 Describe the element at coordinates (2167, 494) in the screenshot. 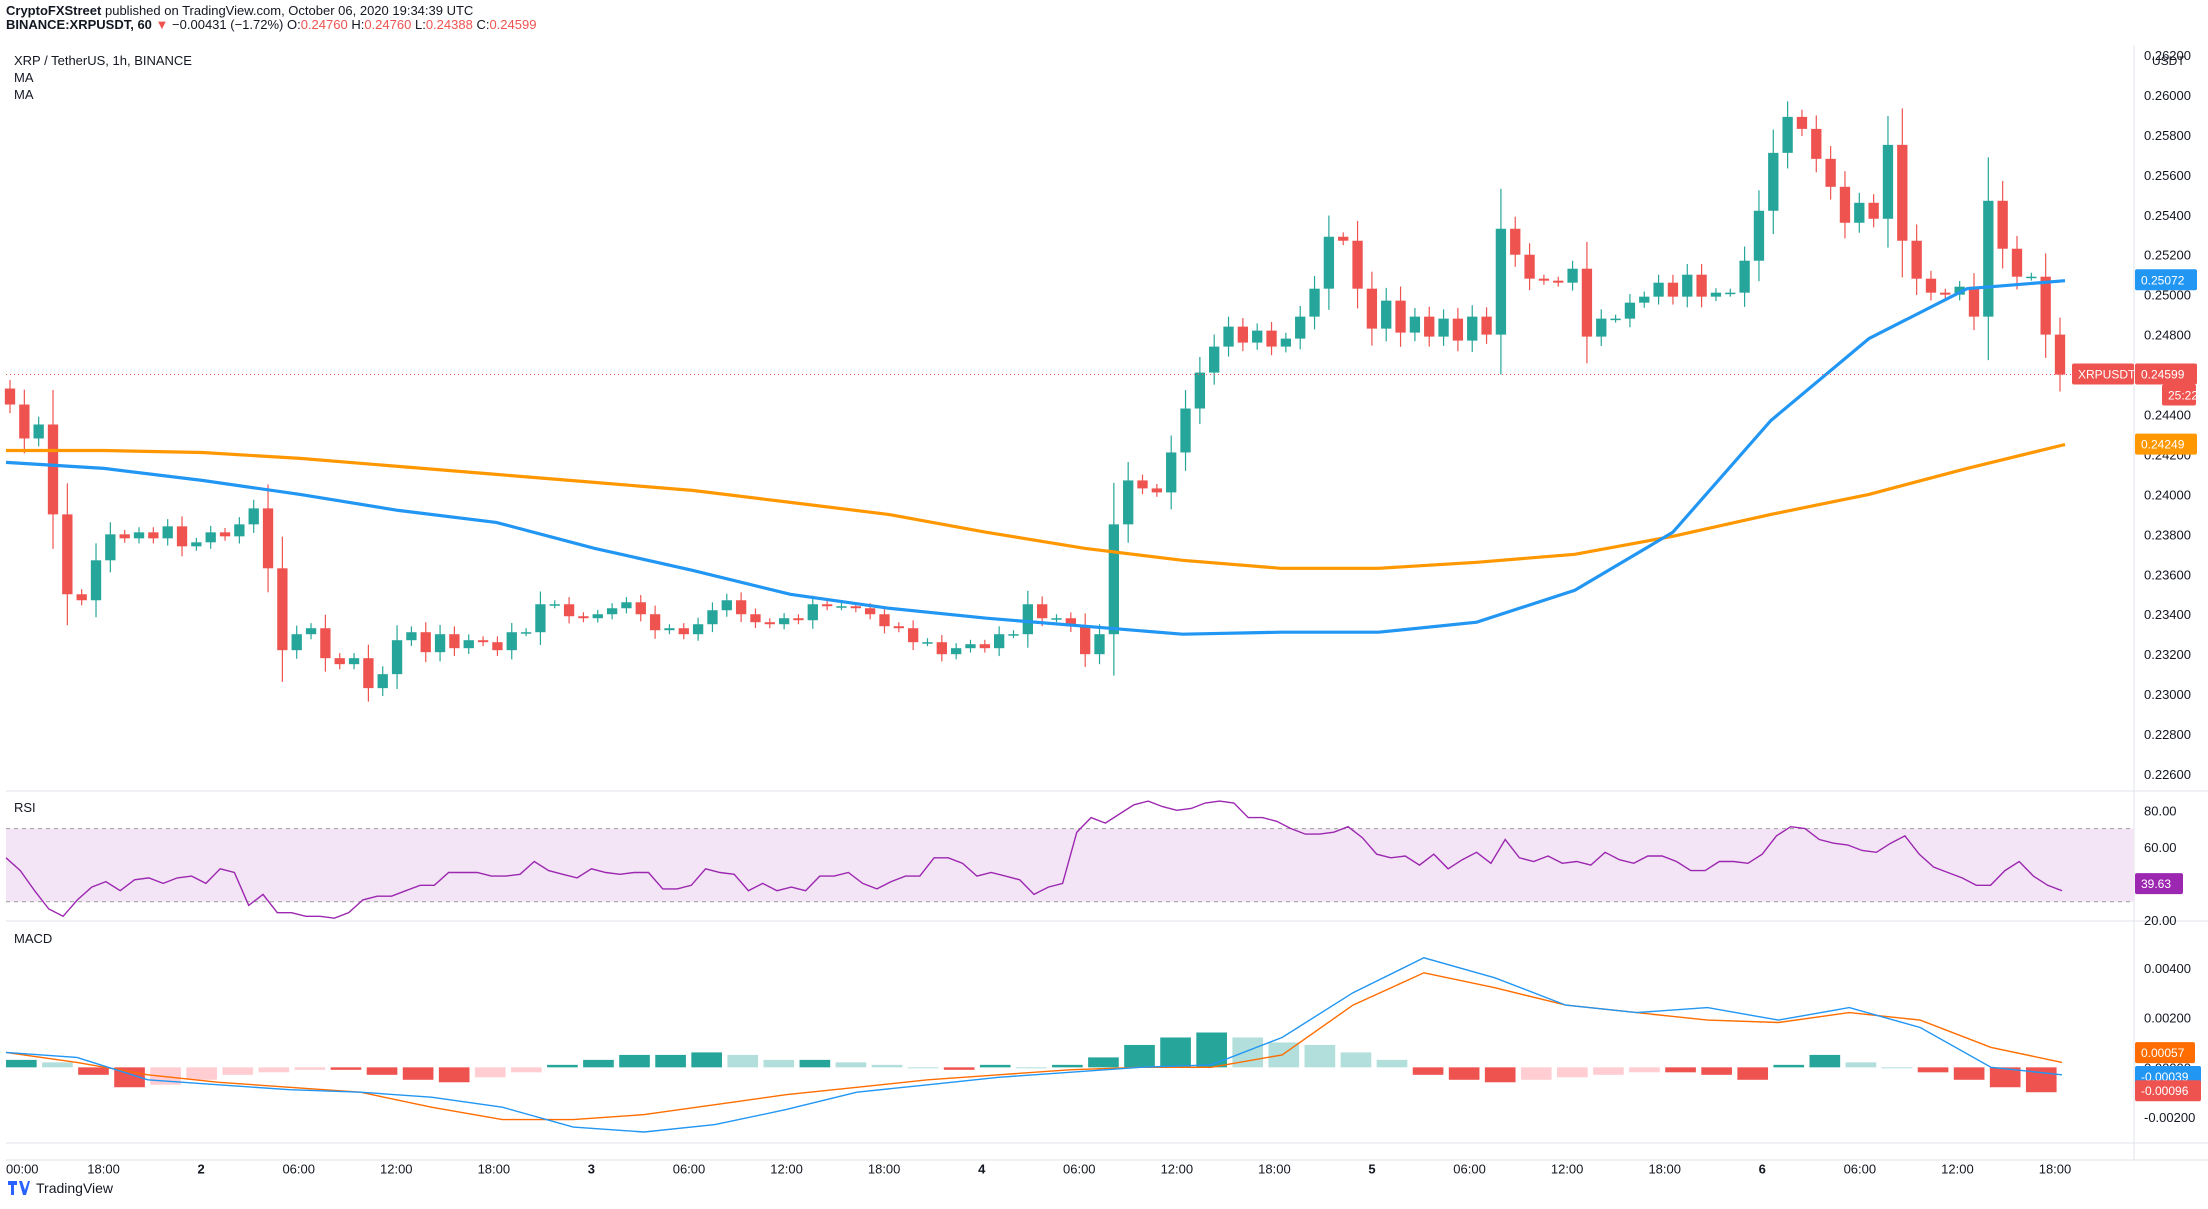

I see `price-tick-label: 0.24000` at that location.